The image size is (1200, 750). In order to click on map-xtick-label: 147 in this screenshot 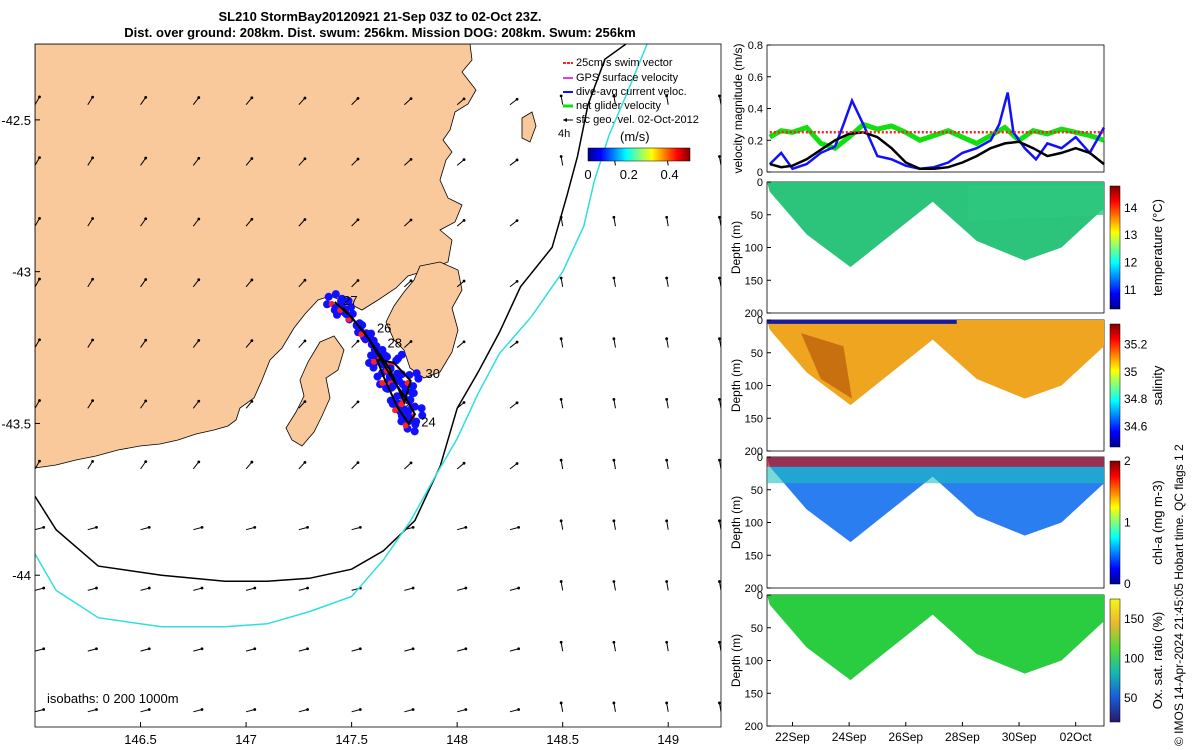, I will do `click(246, 739)`.